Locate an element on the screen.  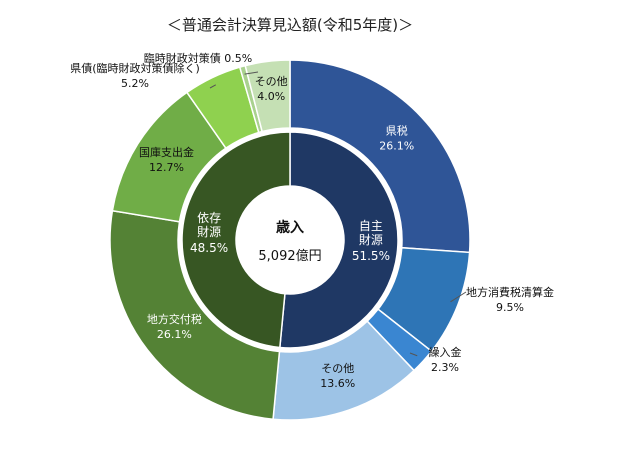
outer-slice-label: 県税 is located at coordinates (397, 130).